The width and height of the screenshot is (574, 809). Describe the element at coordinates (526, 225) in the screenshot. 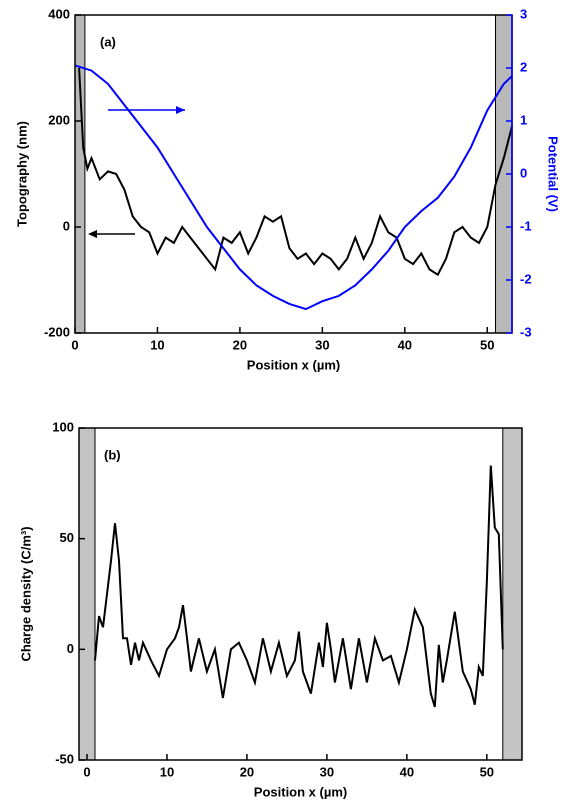

I see `y2-tick-label: -1` at that location.